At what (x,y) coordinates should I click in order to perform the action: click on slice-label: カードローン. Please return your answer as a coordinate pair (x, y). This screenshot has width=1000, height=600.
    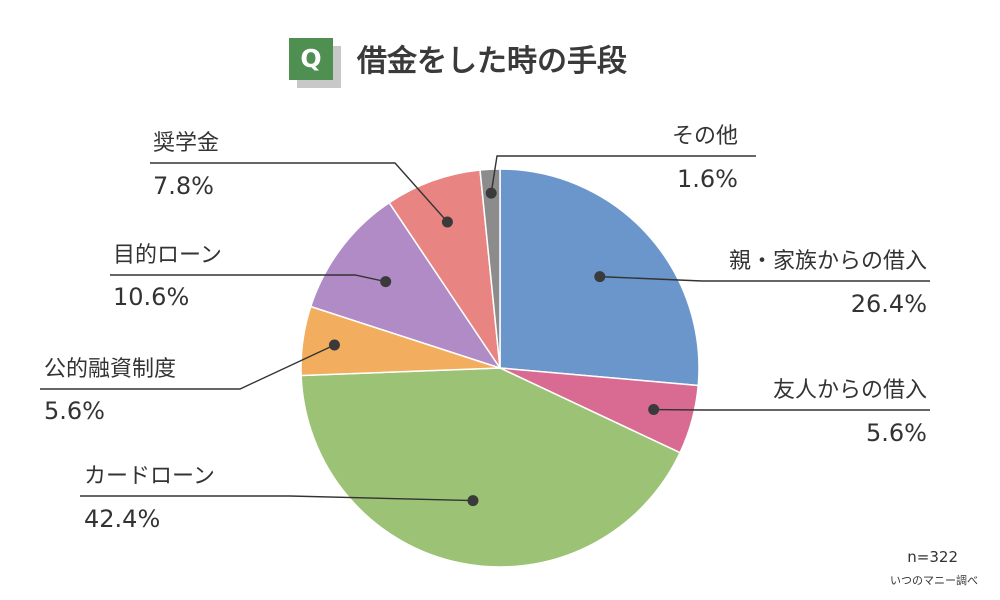
    Looking at the image, I should click on (149, 476).